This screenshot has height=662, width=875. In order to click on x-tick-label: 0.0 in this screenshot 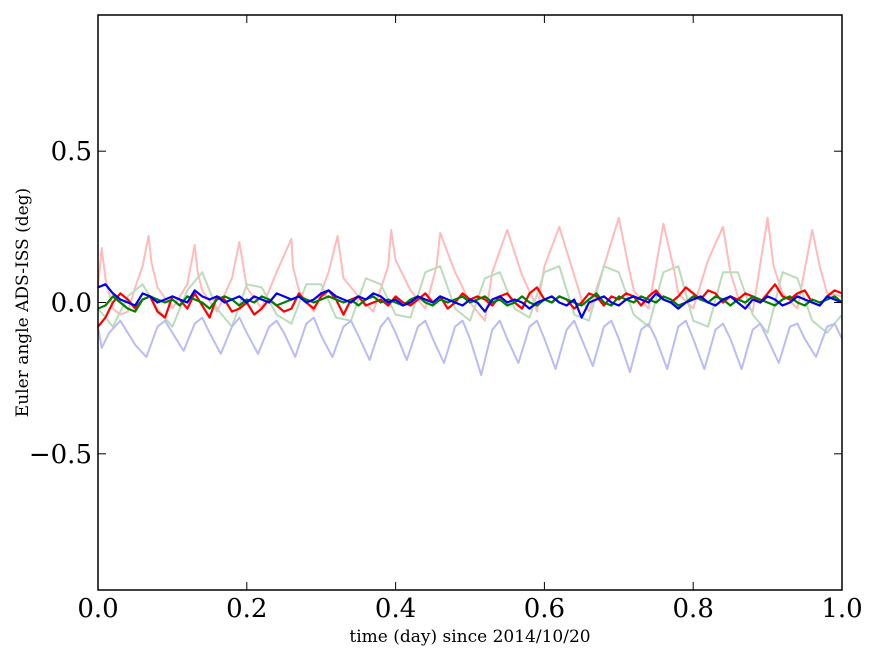, I will do `click(97, 609)`.